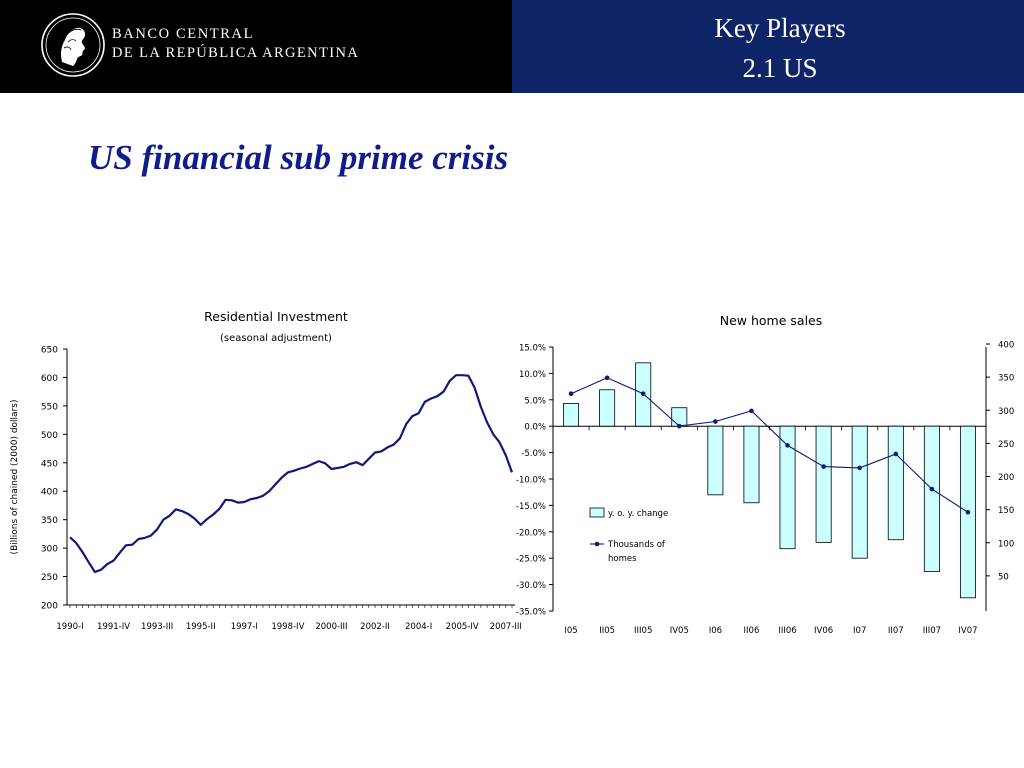 This screenshot has width=1024, height=768. Describe the element at coordinates (287, 627) in the screenshot. I see `chart1-x-tick-label: 1998-IV` at that location.